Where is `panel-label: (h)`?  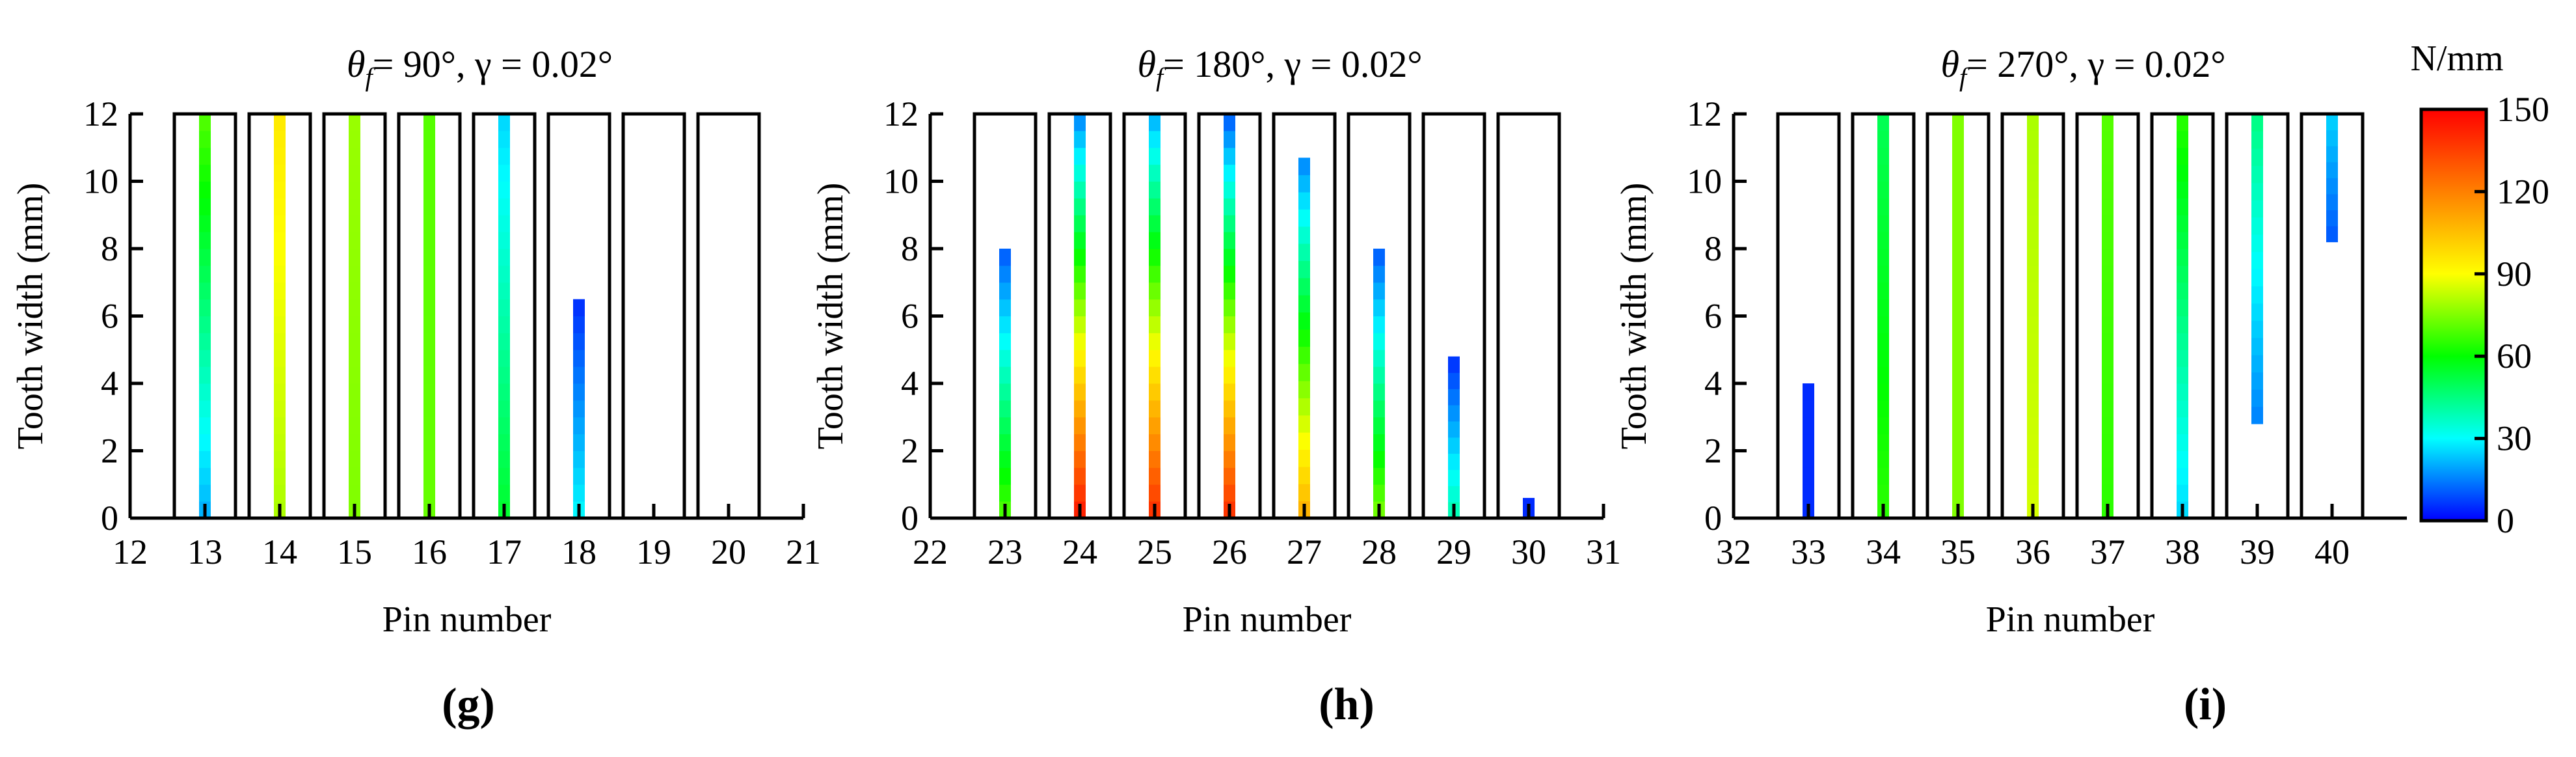
panel-label: (h) is located at coordinates (1347, 705).